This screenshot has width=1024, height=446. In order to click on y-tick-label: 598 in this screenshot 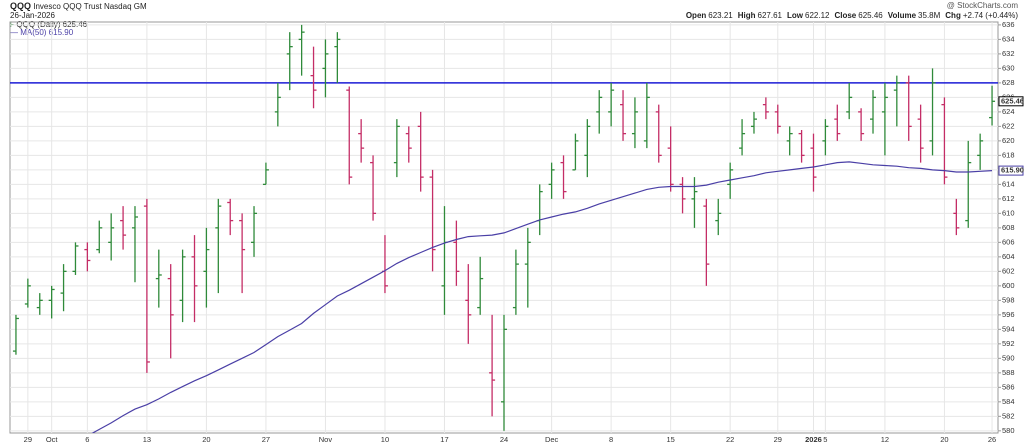, I will do `click(1008, 299)`.